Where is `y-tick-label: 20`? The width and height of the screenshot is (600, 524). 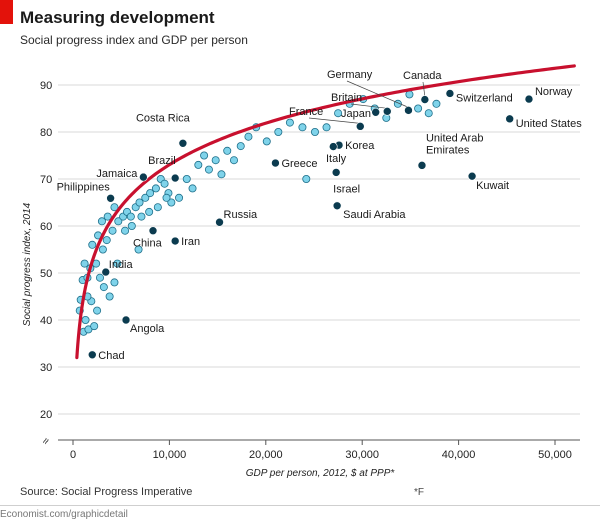 y-tick-label: 20 is located at coordinates (46, 415).